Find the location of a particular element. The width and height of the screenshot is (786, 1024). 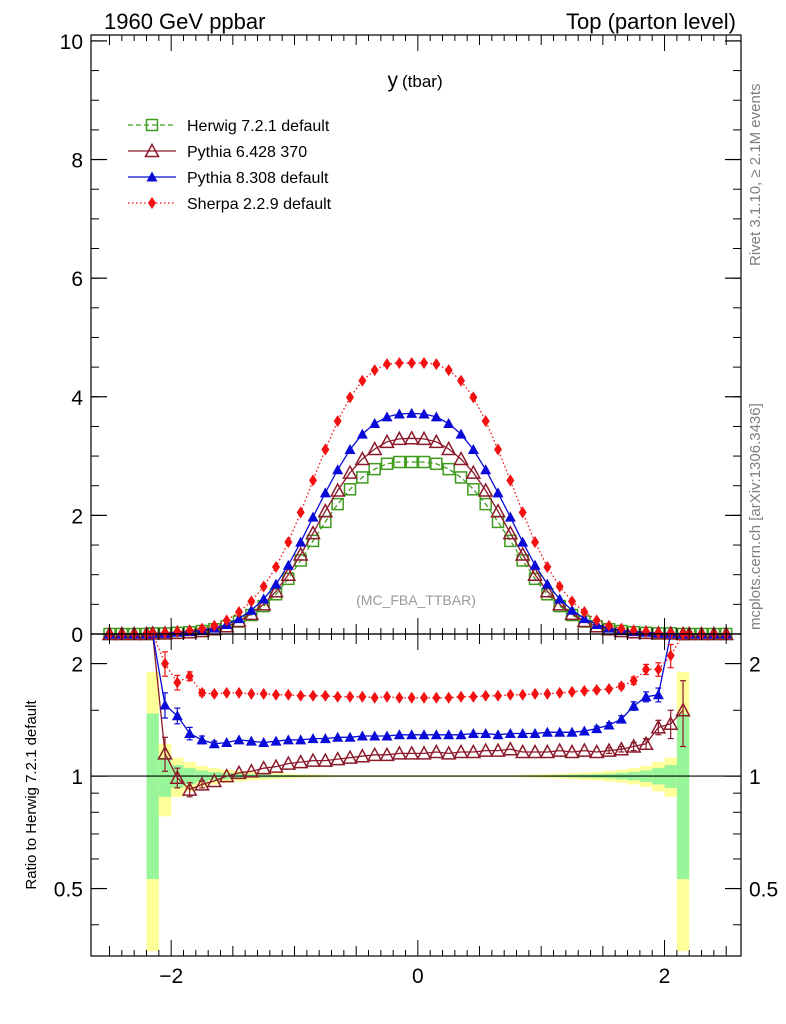

xtick-label: −2 is located at coordinates (171, 976).